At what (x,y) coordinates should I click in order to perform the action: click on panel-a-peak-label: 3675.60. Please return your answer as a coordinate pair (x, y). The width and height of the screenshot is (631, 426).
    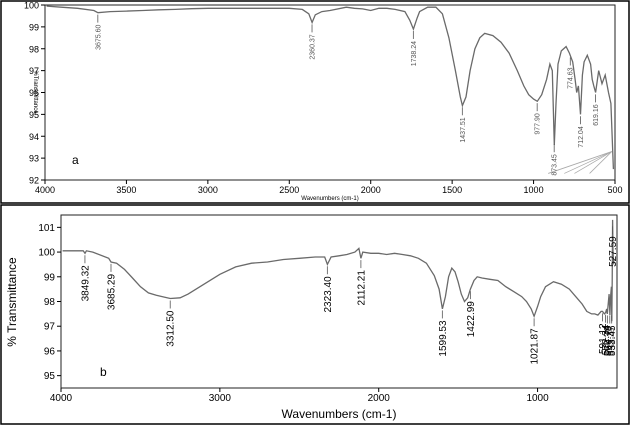
    Looking at the image, I should click on (98, 36).